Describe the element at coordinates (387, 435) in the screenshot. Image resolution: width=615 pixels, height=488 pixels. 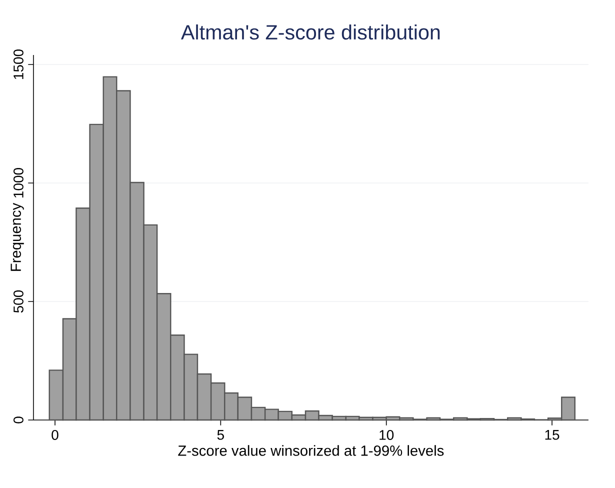
I see `x-tick-label: 10` at that location.